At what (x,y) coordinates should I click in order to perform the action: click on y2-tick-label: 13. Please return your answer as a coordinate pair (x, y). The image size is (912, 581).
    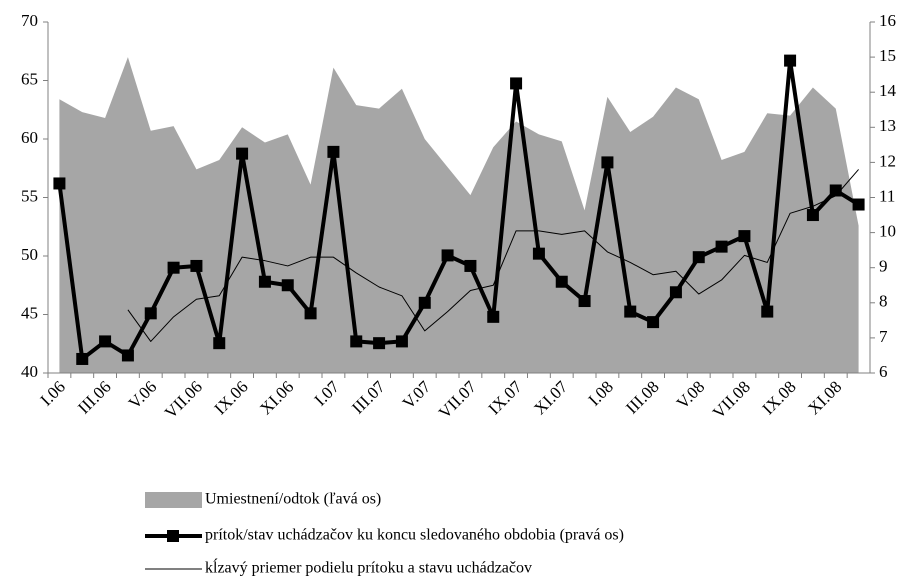
    Looking at the image, I should click on (887, 125).